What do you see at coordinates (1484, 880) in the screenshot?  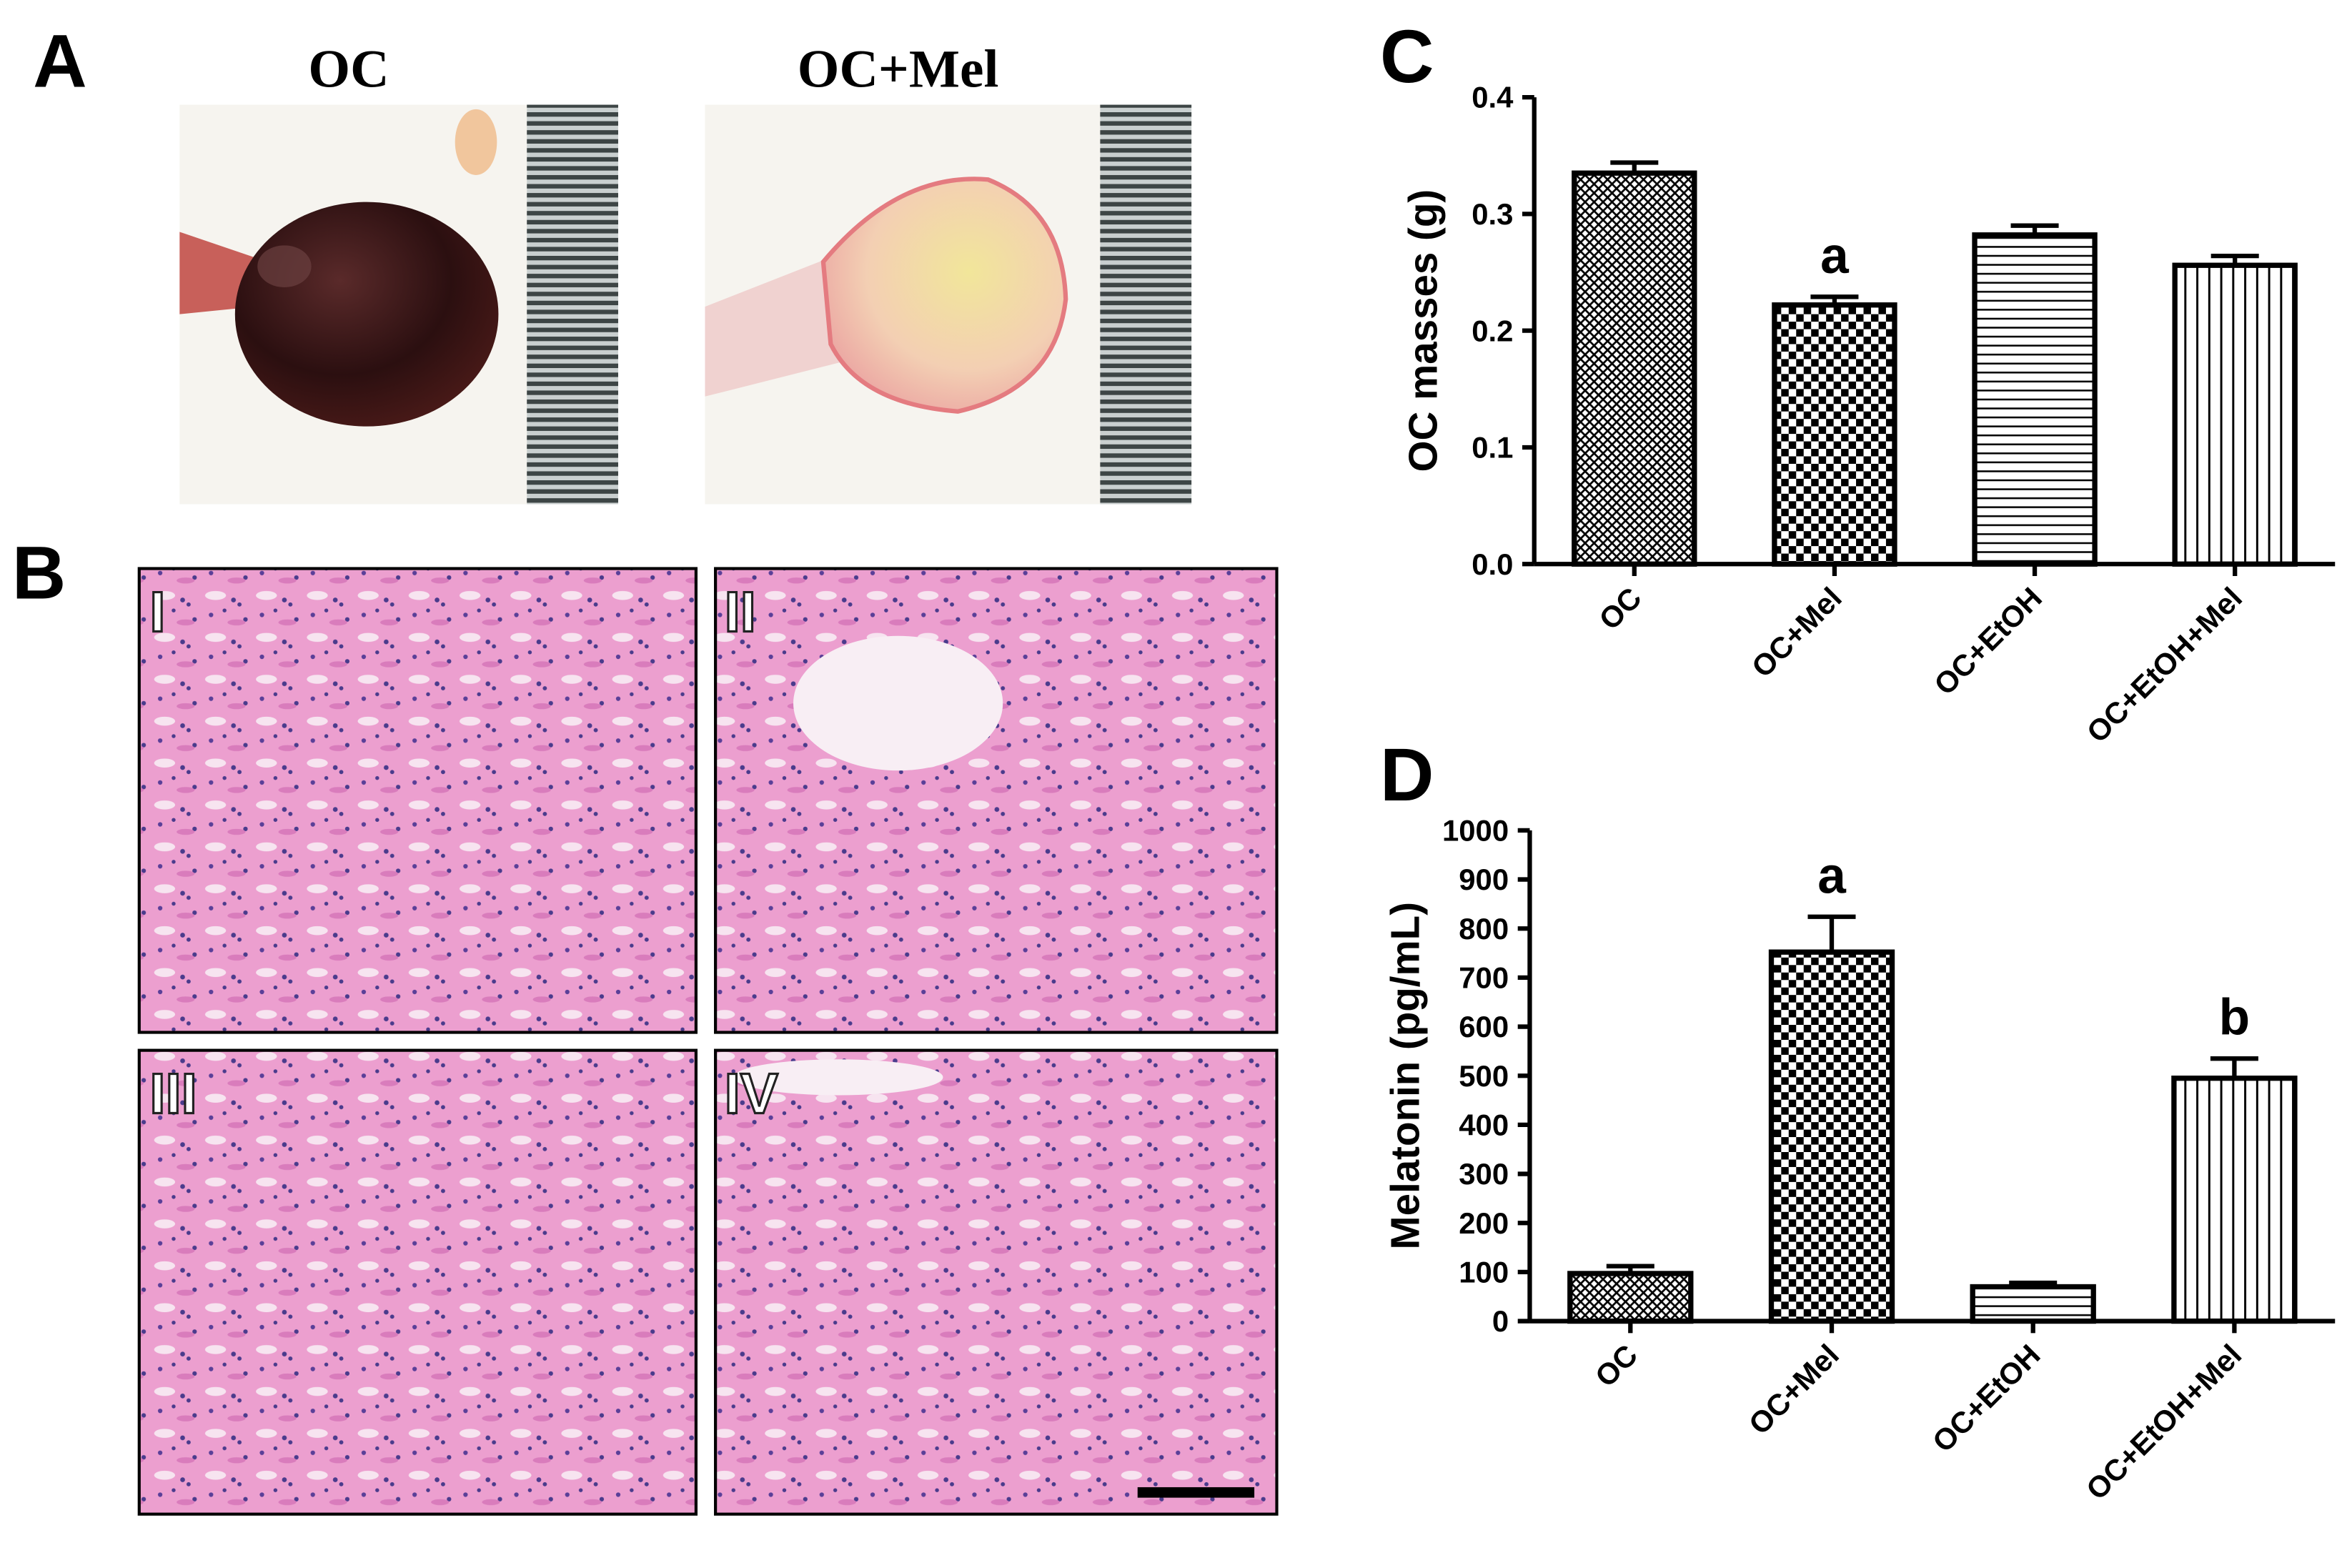 I see `y-tick-label: 900` at bounding box center [1484, 880].